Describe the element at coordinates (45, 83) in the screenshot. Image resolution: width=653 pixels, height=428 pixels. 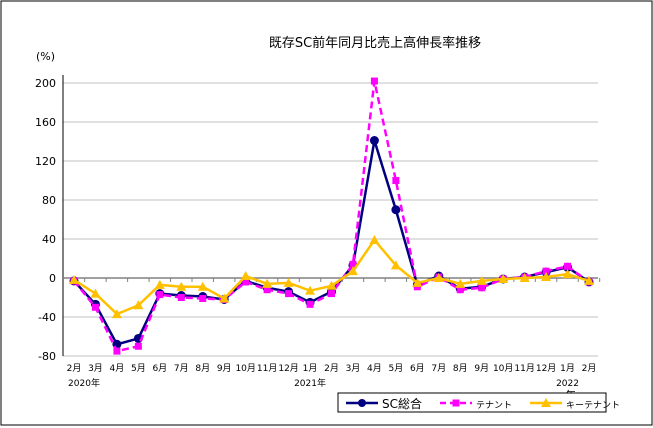
I see `y-tick-label: 200` at that location.